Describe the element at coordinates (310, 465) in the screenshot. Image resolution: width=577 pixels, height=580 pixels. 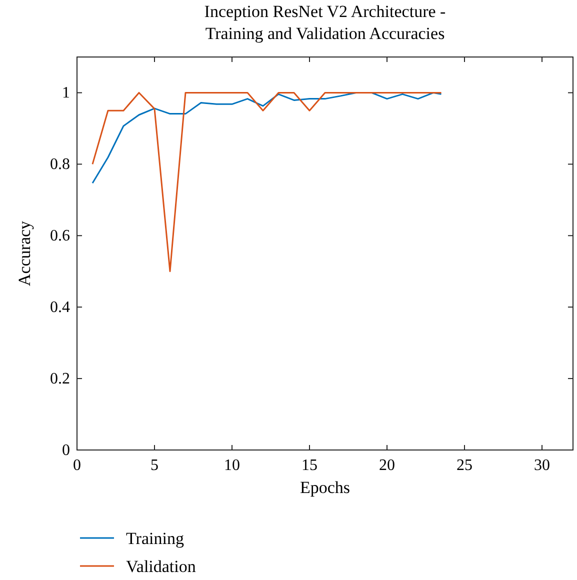
I see `x-tick-label: 15` at that location.